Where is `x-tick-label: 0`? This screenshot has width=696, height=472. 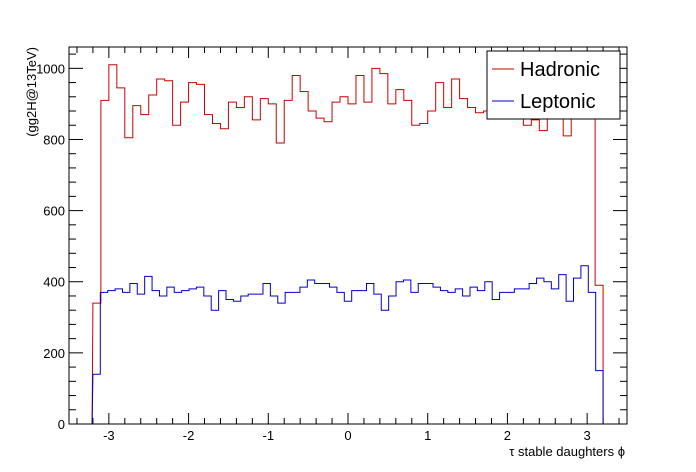
x-tick-label: 0 is located at coordinates (347, 435).